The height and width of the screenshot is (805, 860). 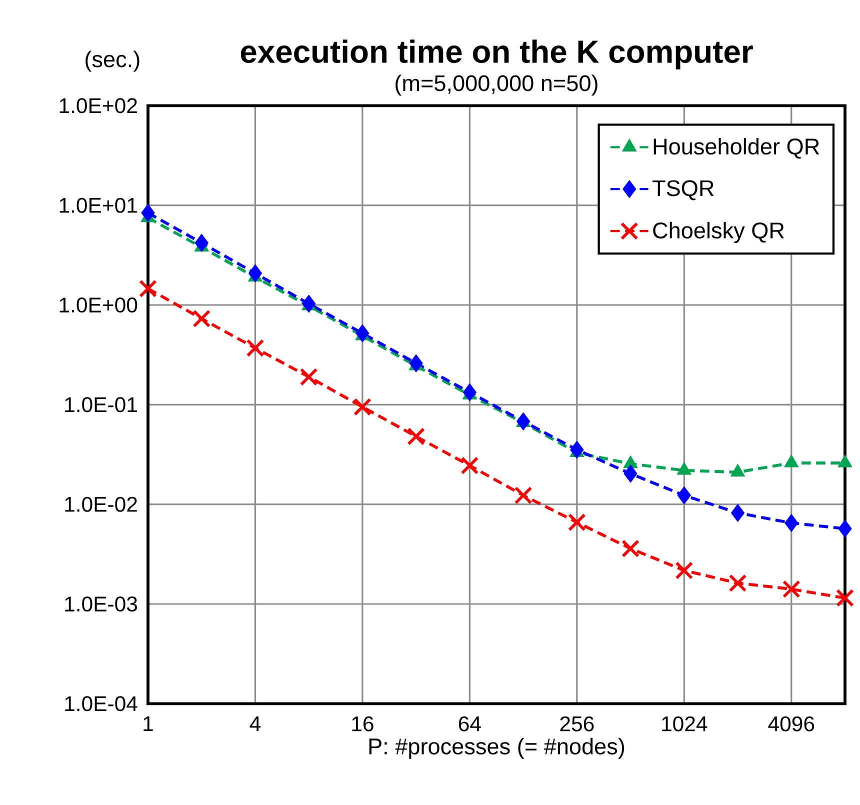 I want to click on y-tick-label: 1.0E-04, so click(x=101, y=704).